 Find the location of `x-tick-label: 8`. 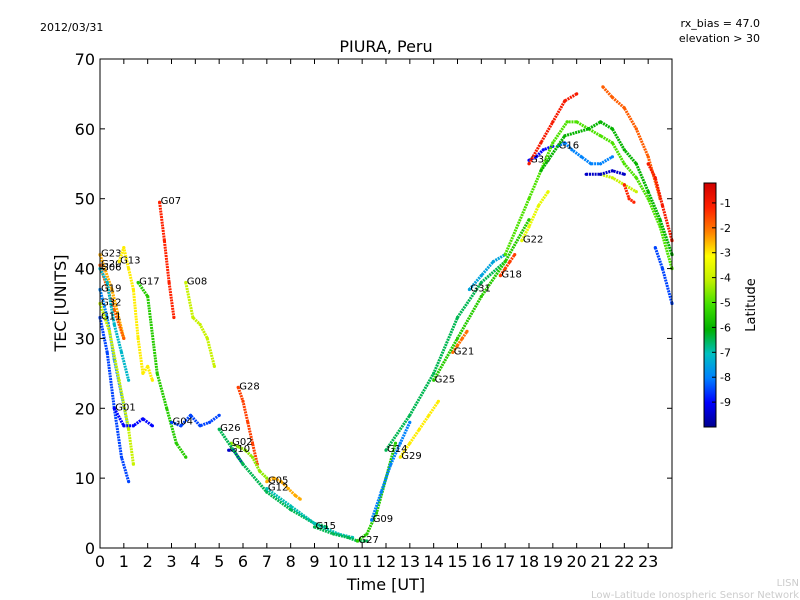

x-tick-label: 8 is located at coordinates (291, 561).